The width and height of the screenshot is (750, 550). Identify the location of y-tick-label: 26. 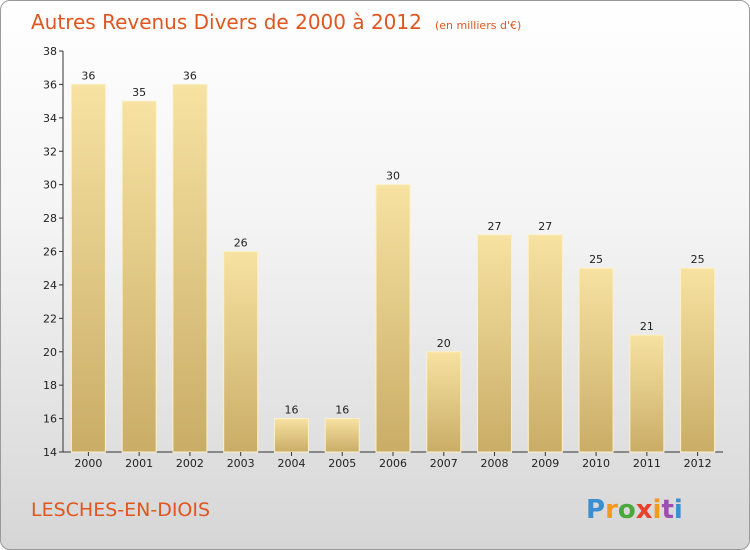
(50, 252).